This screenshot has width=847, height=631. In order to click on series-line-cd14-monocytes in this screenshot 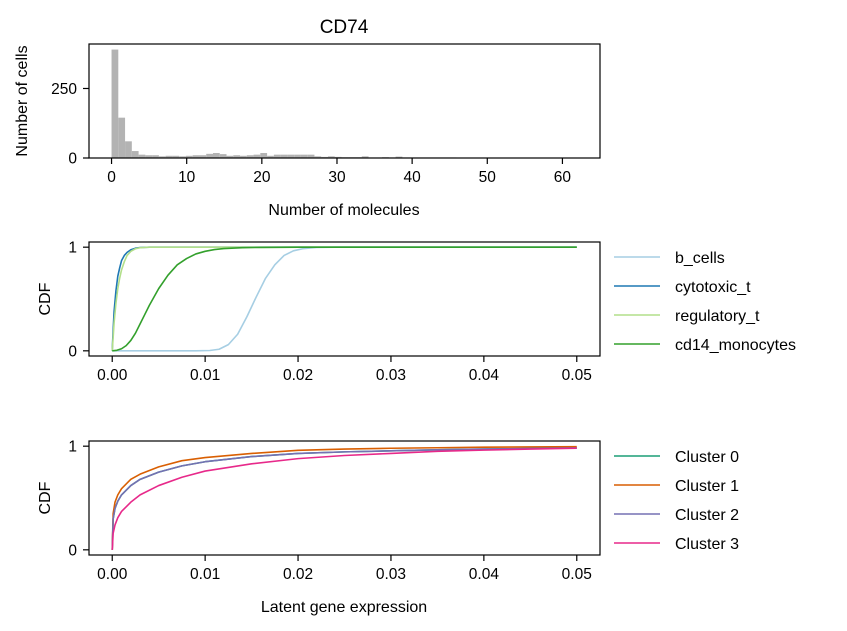, I will do `click(344, 299)`.